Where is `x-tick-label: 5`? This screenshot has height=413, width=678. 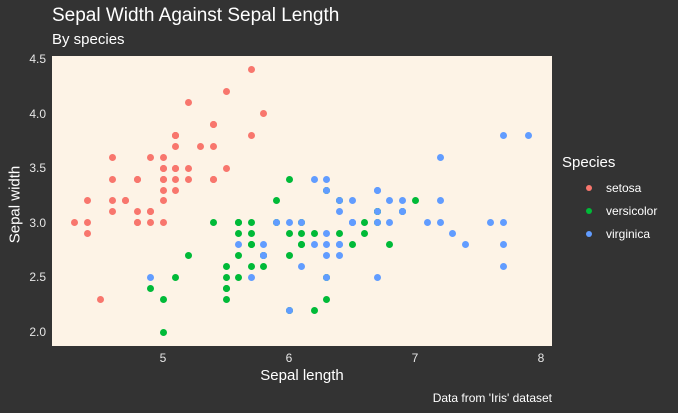 x-tick-label: 5 is located at coordinates (163, 358).